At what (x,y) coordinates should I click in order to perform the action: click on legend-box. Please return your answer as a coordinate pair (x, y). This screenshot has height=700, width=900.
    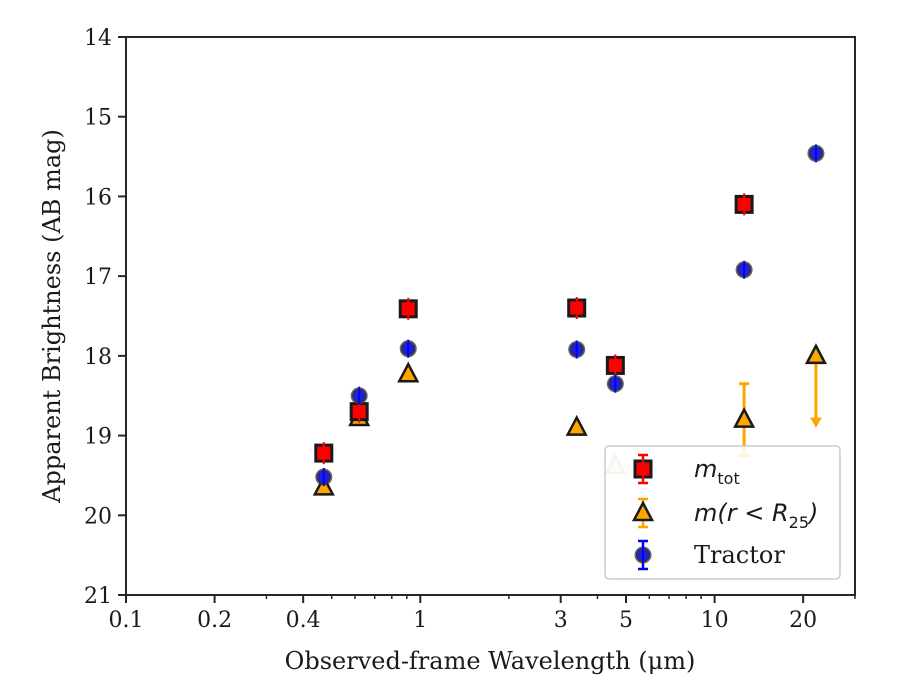
    Looking at the image, I should click on (722, 512).